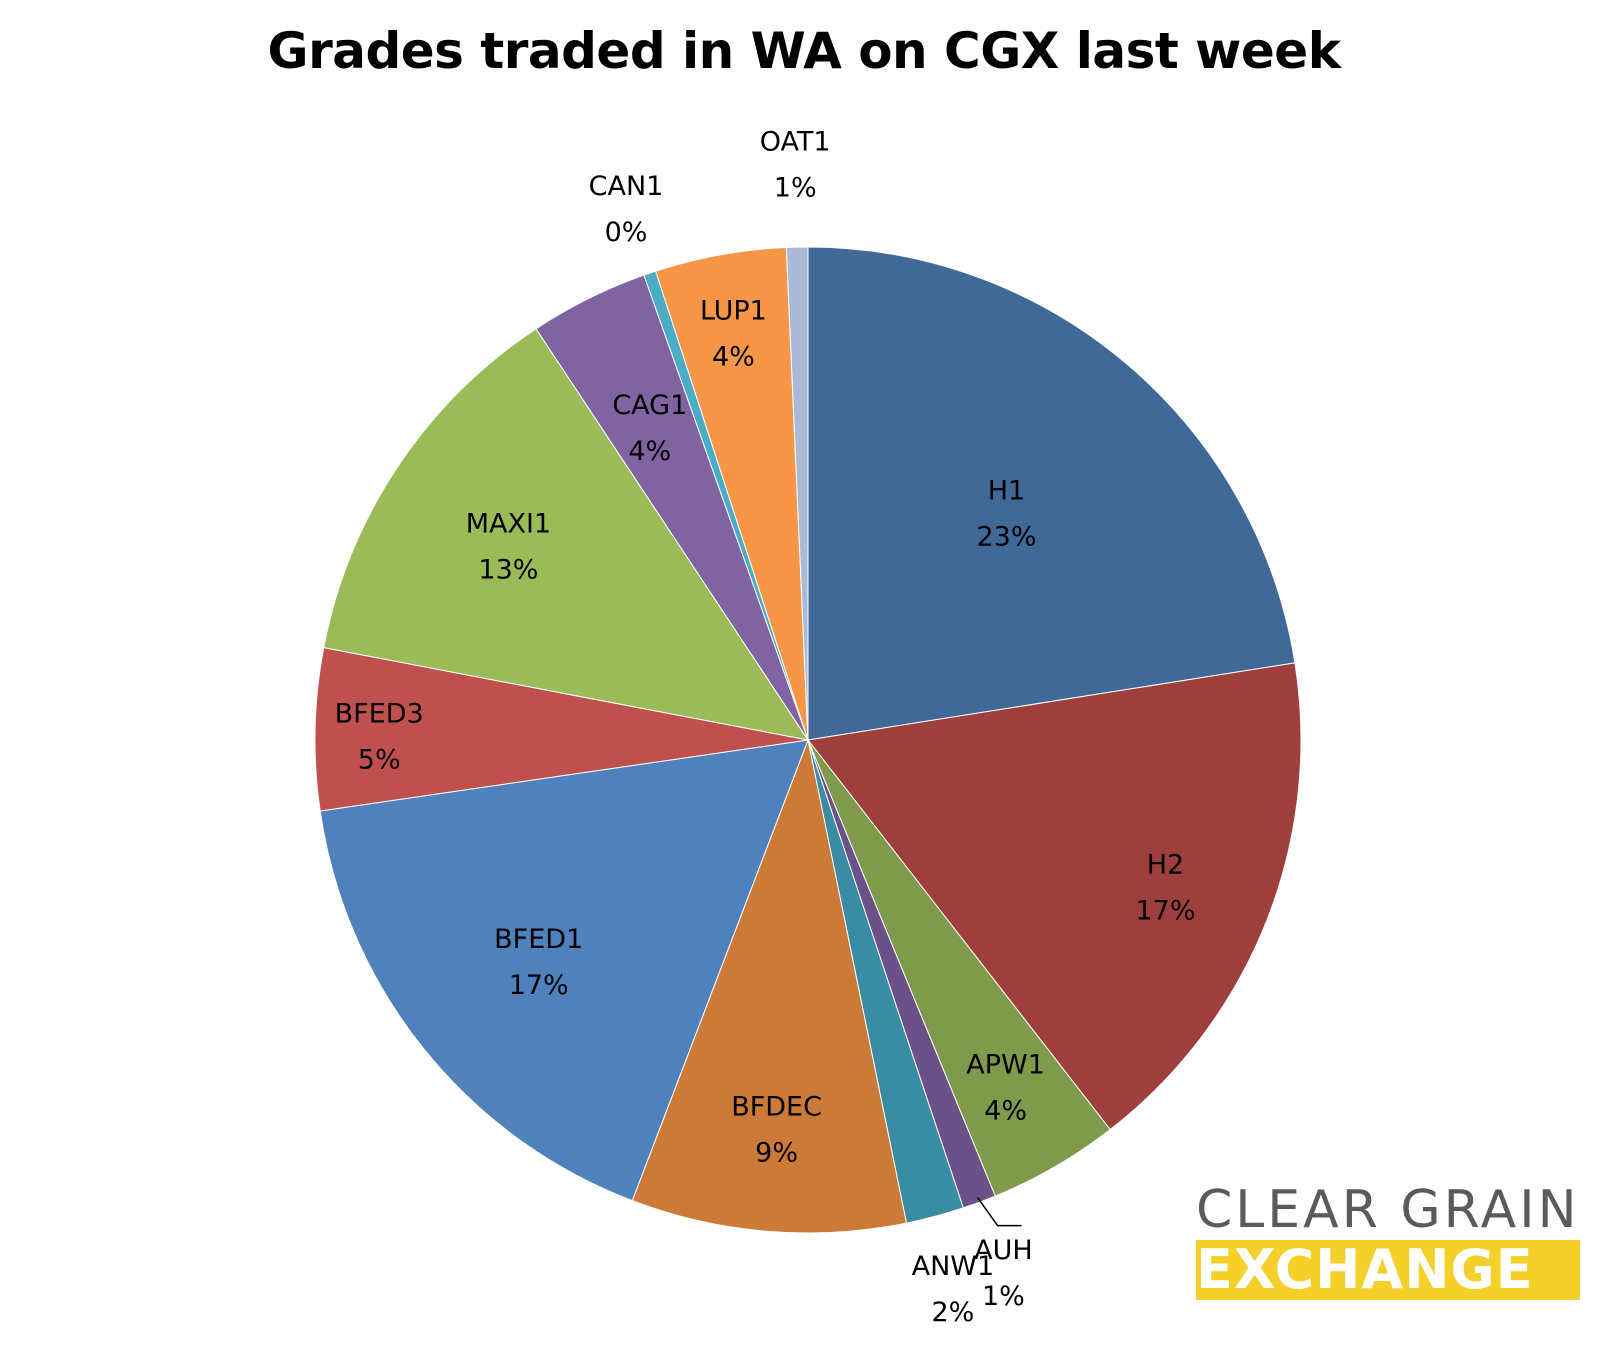 This screenshot has width=1608, height=1351. Describe the element at coordinates (538, 962) in the screenshot. I see `slice-label-bfed1: BFED1 17%` at that location.